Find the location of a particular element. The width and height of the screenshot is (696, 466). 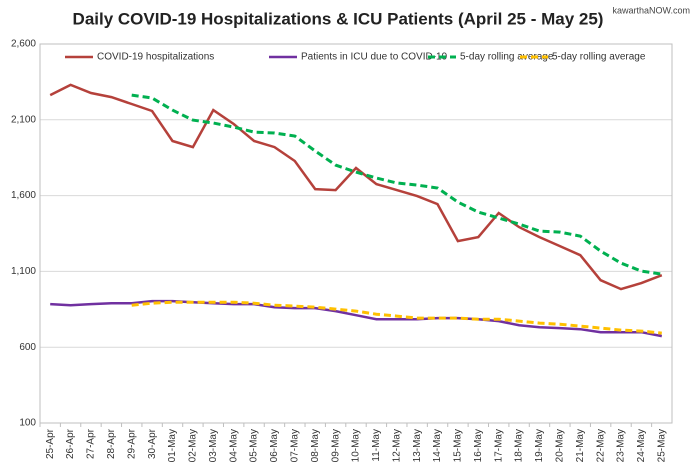

x-tick-label: 24-May is located at coordinates (641, 445).